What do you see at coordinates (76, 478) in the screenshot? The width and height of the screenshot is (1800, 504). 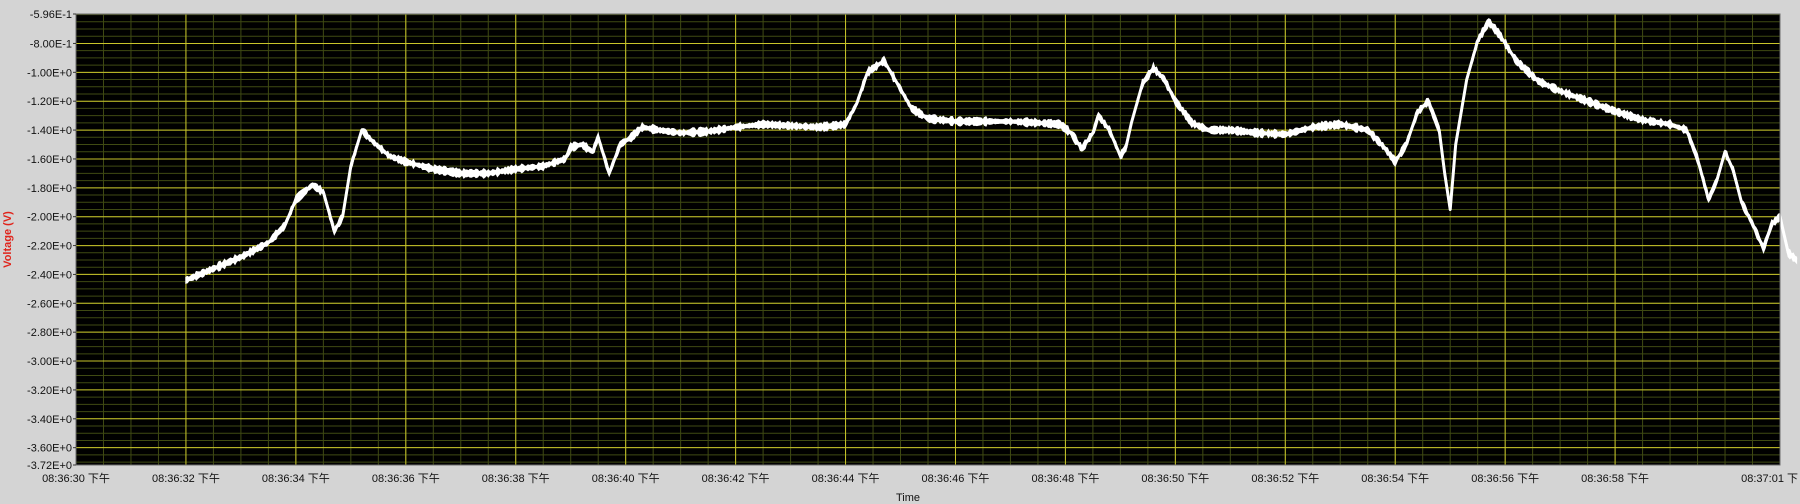 I see `x-tick-label: 08:36:30 下午` at bounding box center [76, 478].